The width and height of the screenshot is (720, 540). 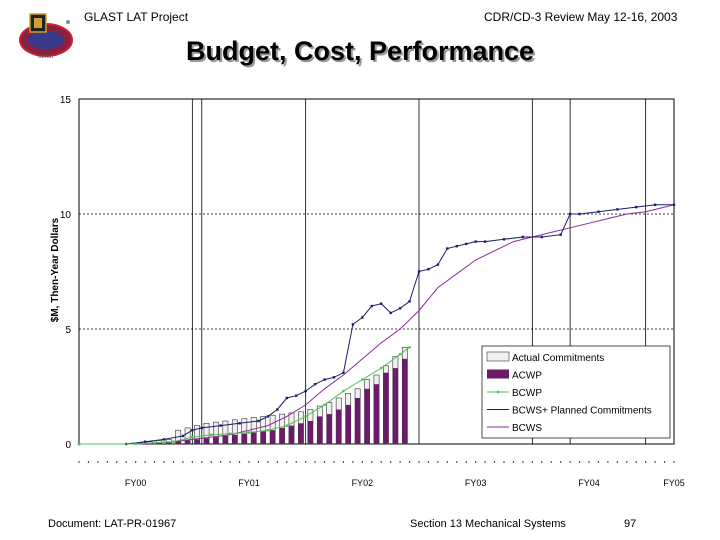 What do you see at coordinates (112, 524) in the screenshot?
I see `document-number: Document: LAT-PR-01967` at bounding box center [112, 524].